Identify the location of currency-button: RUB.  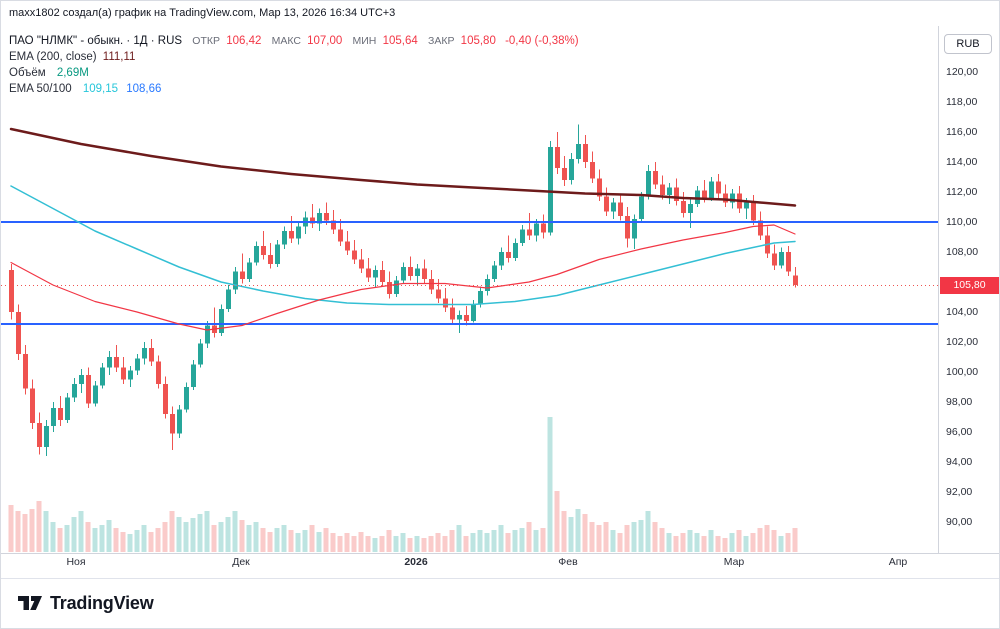
(968, 44).